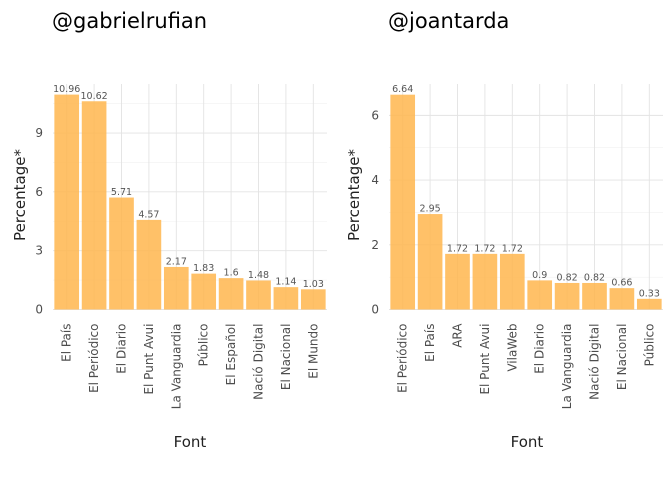 The image size is (672, 480). I want to click on chart-title: @joantarda, so click(448, 21).